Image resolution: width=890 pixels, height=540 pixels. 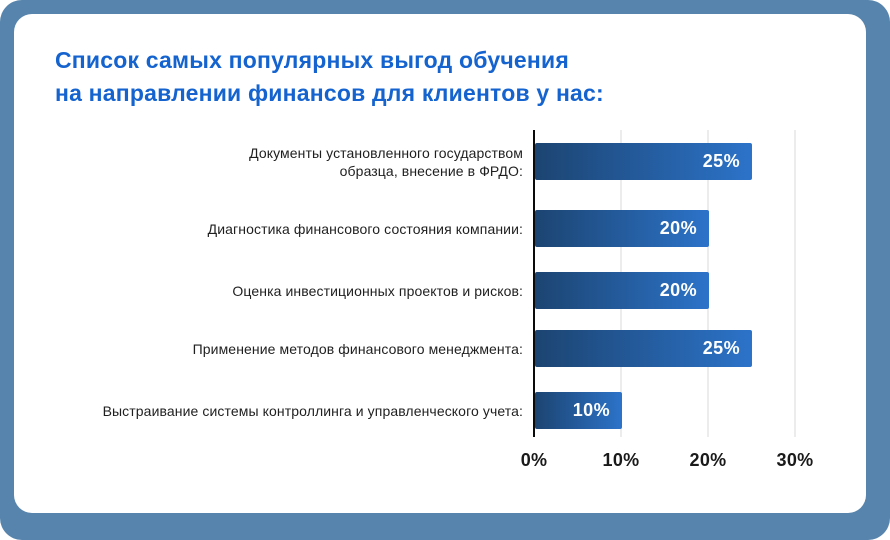 I want to click on bar-value-label: 10%, so click(x=591, y=410).